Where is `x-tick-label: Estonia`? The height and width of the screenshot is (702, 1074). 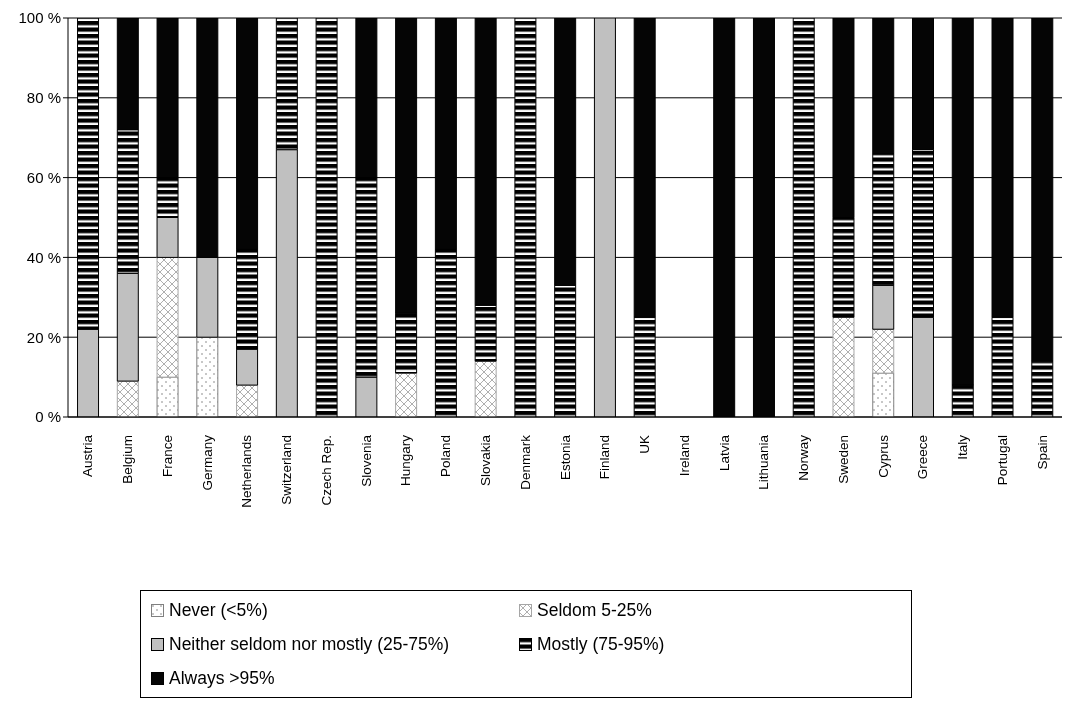
x-tick-label: Estonia is located at coordinates (565, 457).